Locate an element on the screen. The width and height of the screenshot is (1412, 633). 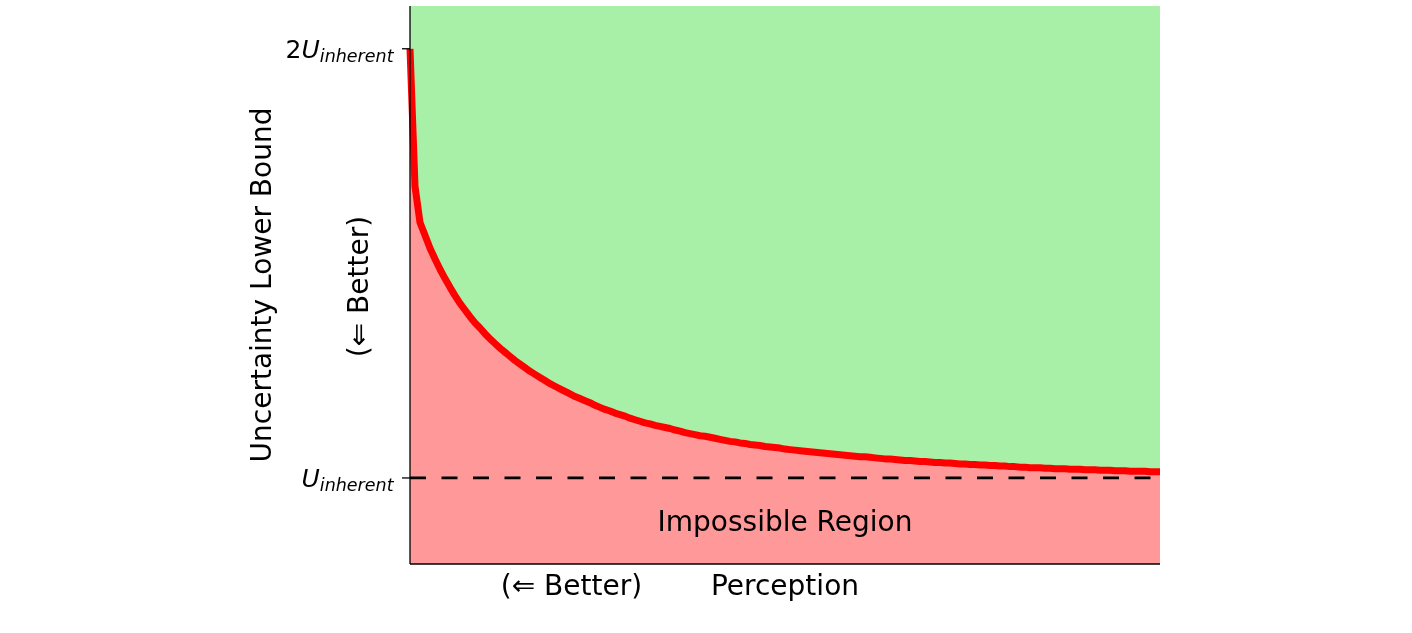
text: 2U$_{inherent}$ is located at coordinates (340, 50).